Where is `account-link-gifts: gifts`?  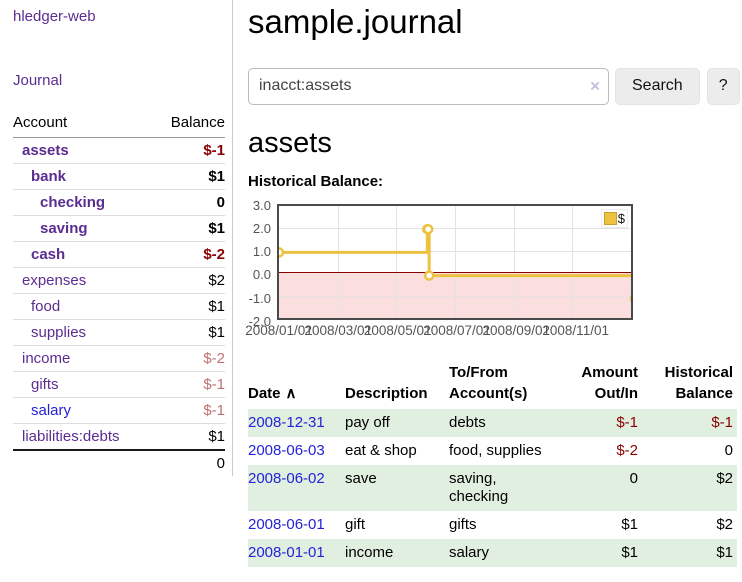 account-link-gifts: gifts is located at coordinates (45, 384).